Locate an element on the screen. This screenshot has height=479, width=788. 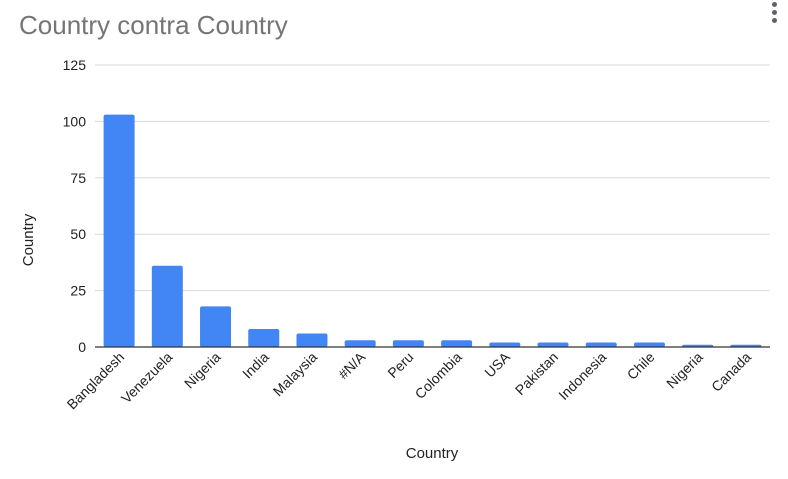
chart-title: Country contra Country is located at coordinates (153, 25).